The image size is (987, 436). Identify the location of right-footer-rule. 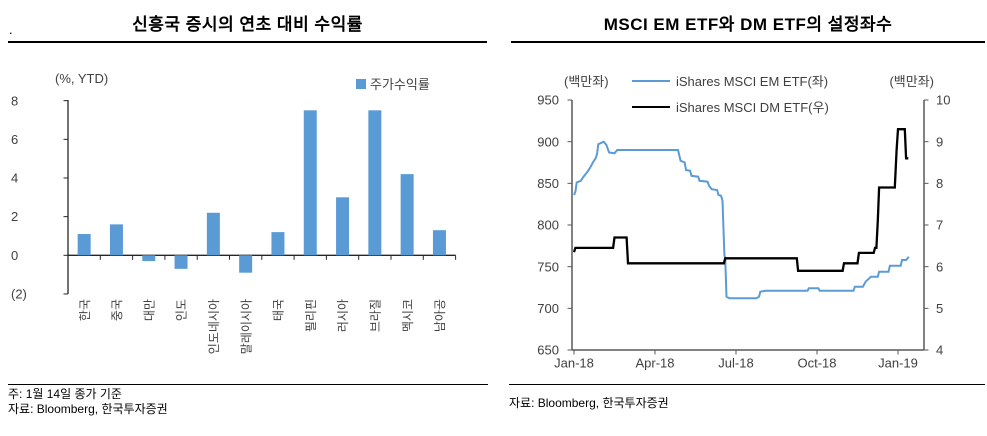
(747, 384).